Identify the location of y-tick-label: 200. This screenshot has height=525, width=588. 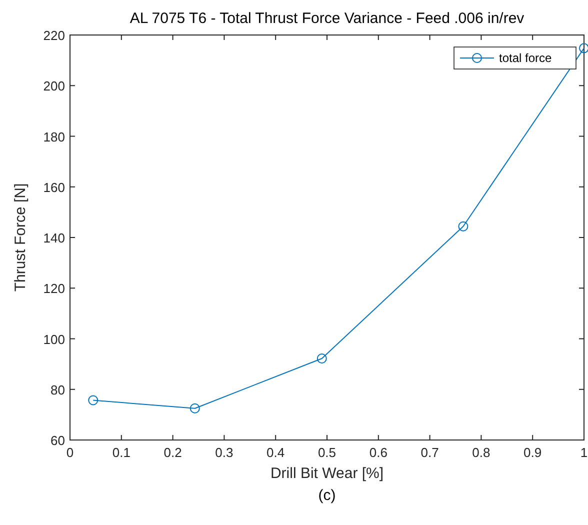
(54, 86).